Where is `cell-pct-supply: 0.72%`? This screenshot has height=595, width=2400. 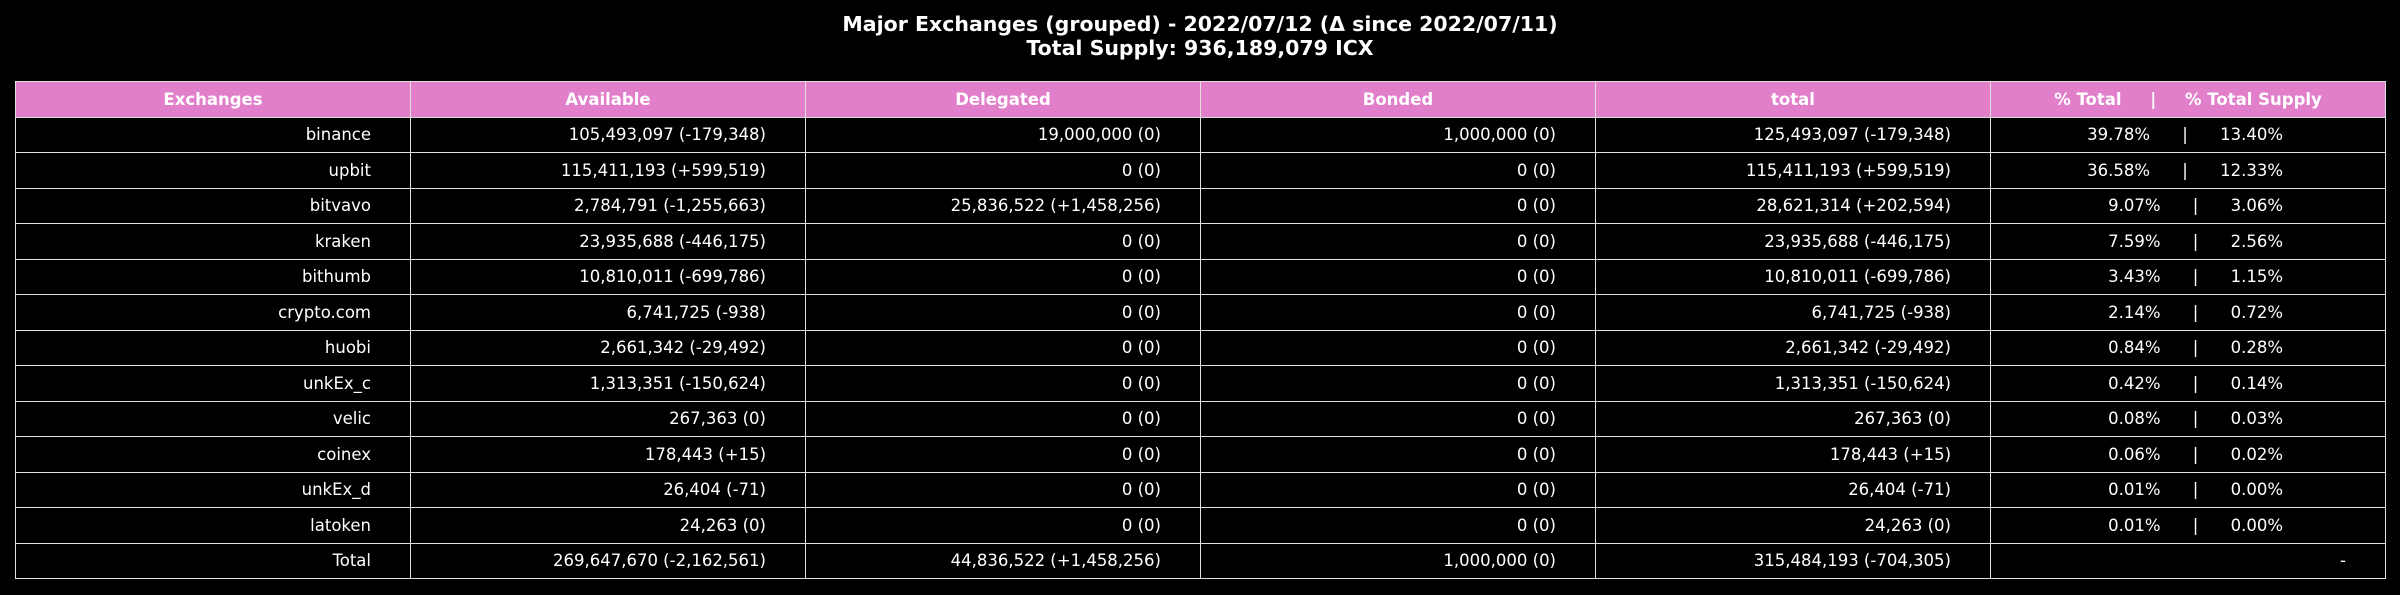
cell-pct-supply: 0.72% is located at coordinates (2256, 312).